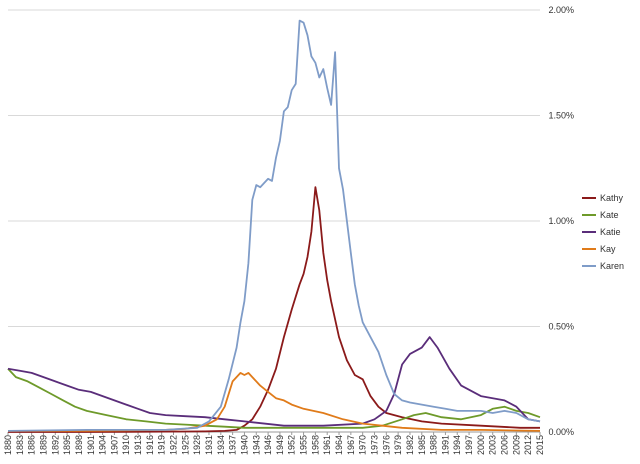 This screenshot has width=640, height=464. What do you see at coordinates (221, 445) in the screenshot?
I see `x-tick-label: 1934` at bounding box center [221, 445].